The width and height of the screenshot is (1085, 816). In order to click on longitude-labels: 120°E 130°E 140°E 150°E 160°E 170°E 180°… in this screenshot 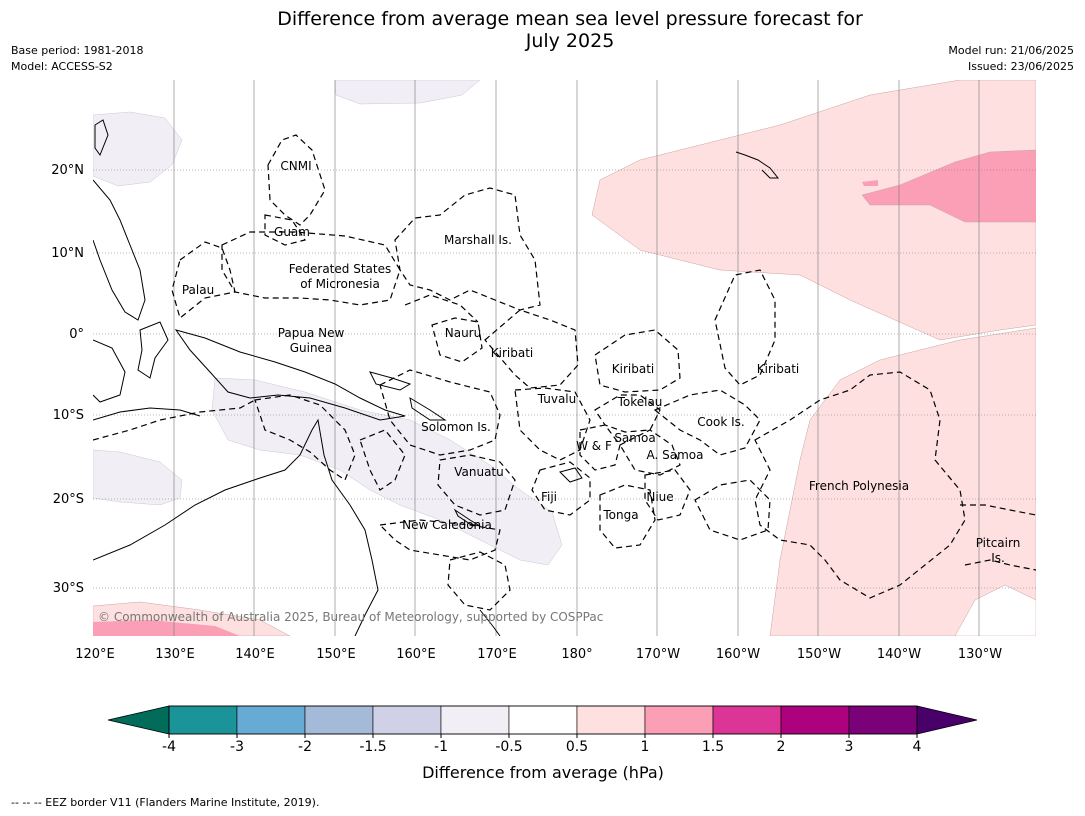, I will do `click(538, 654)`.